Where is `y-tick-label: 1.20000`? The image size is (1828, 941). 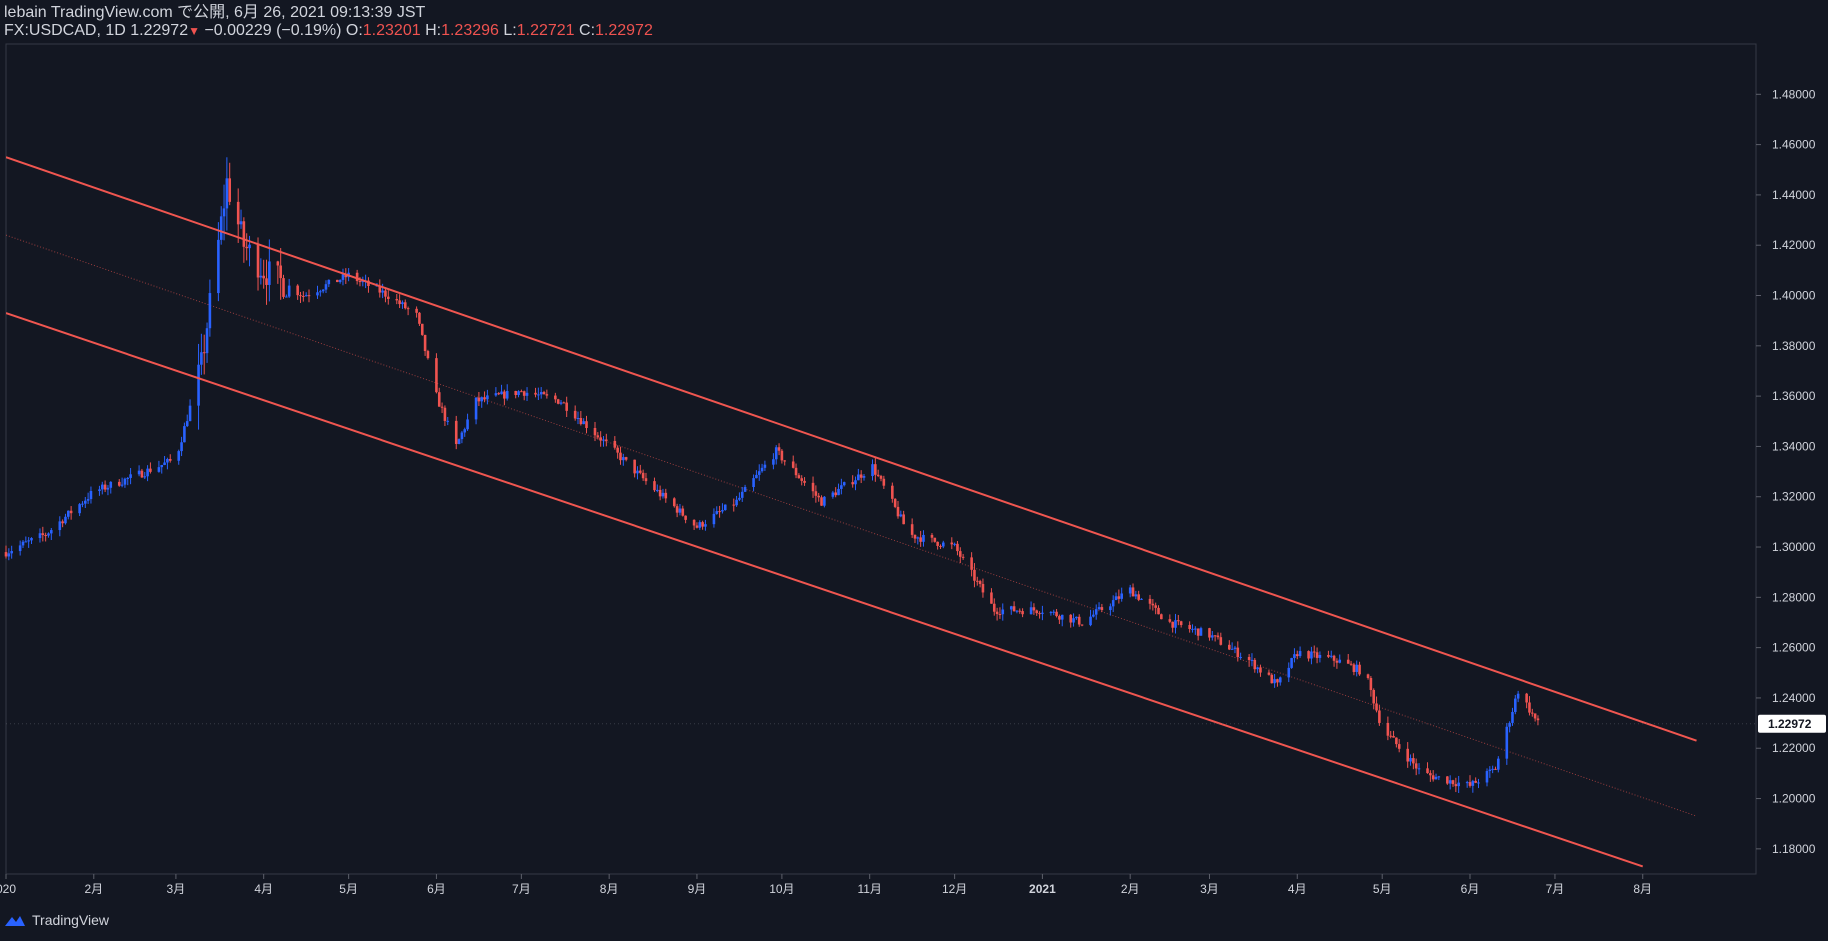
y-tick-label: 1.20000 is located at coordinates (1794, 799).